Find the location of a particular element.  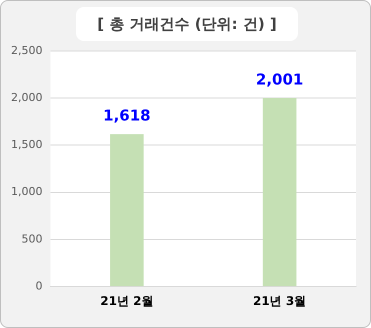

x-tick-label: 21년 2월 is located at coordinates (127, 301).